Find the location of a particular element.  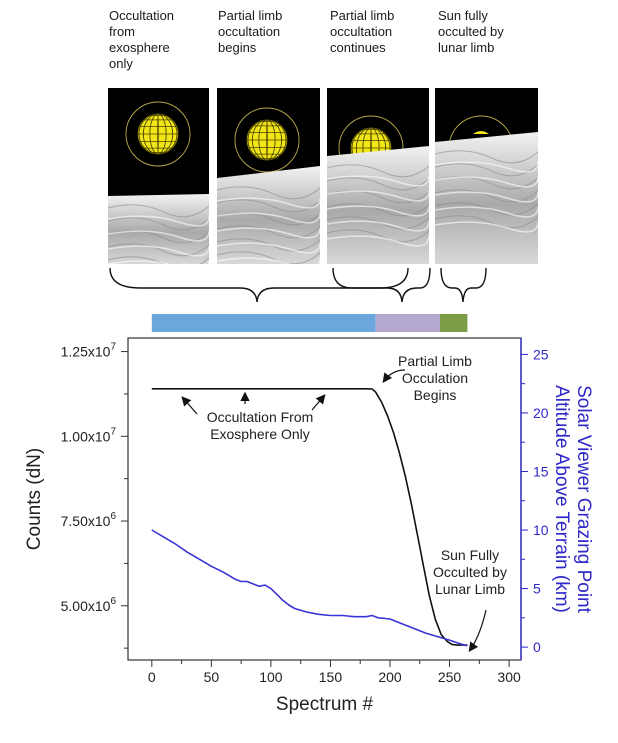

y2-tick-label: 0 is located at coordinates (537, 647).